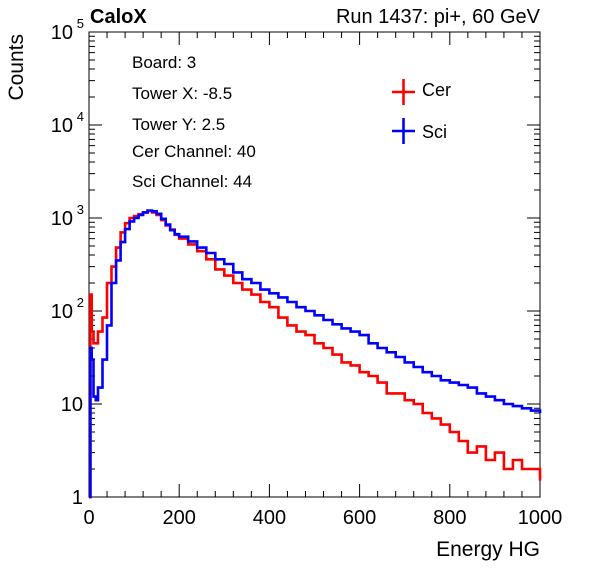  Describe the element at coordinates (80, 209) in the screenshot. I see `y-tick-exponent: 3` at that location.